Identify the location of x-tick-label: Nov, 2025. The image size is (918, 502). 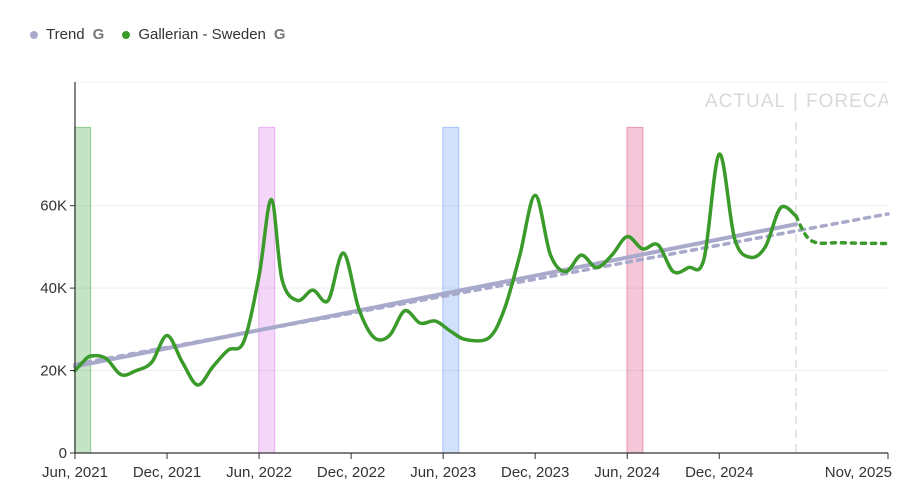
(858, 472).